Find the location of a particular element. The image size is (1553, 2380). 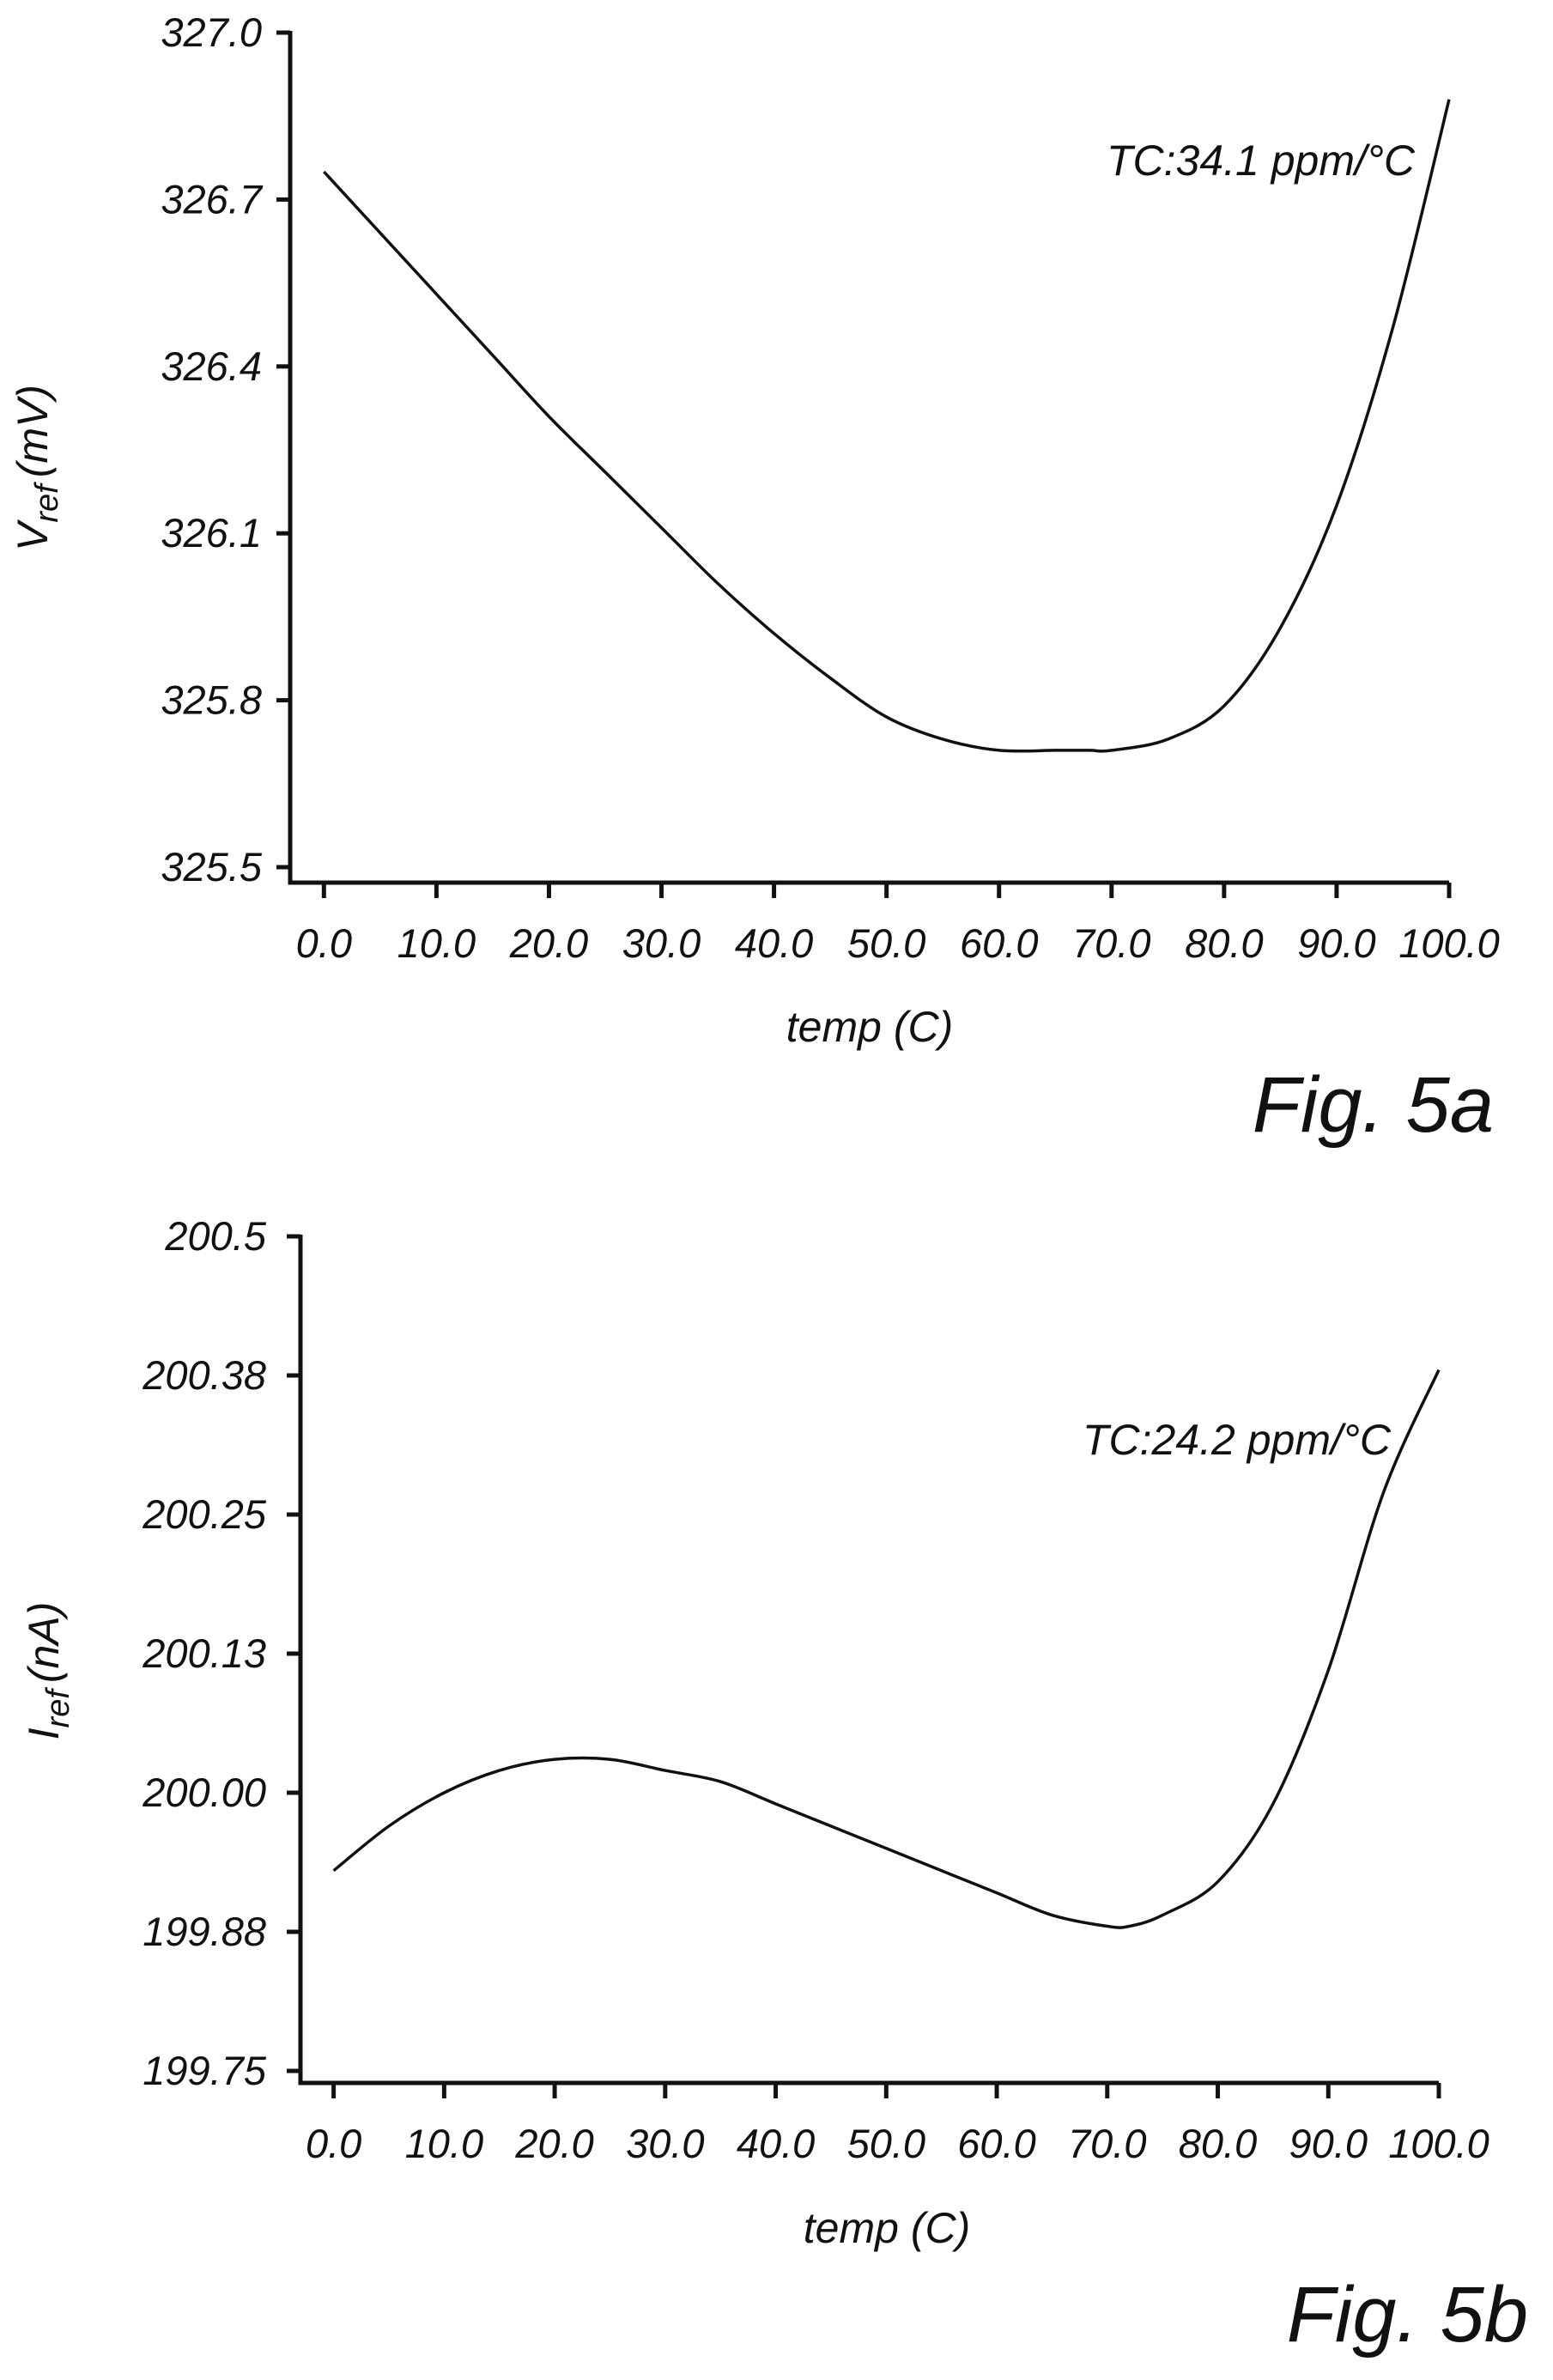

iref-ylabel-sub: ref is located at coordinates (58, 1708).